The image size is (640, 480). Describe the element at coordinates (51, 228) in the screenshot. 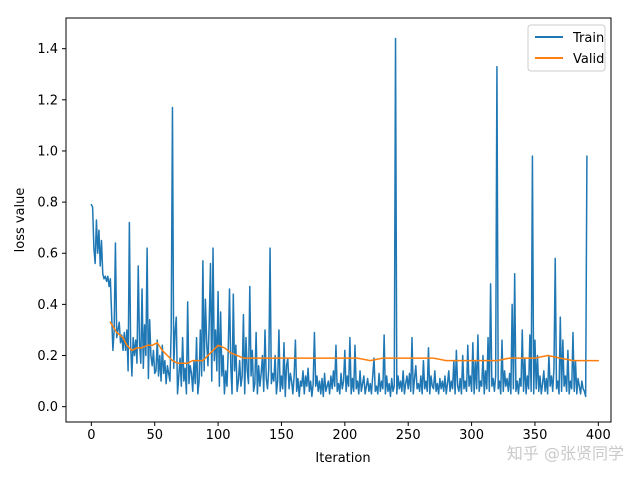

I see `y-axis-ticks: 0.0 0.2 0.4 0.6 0.8 1.0 1.2 1.4` at that location.